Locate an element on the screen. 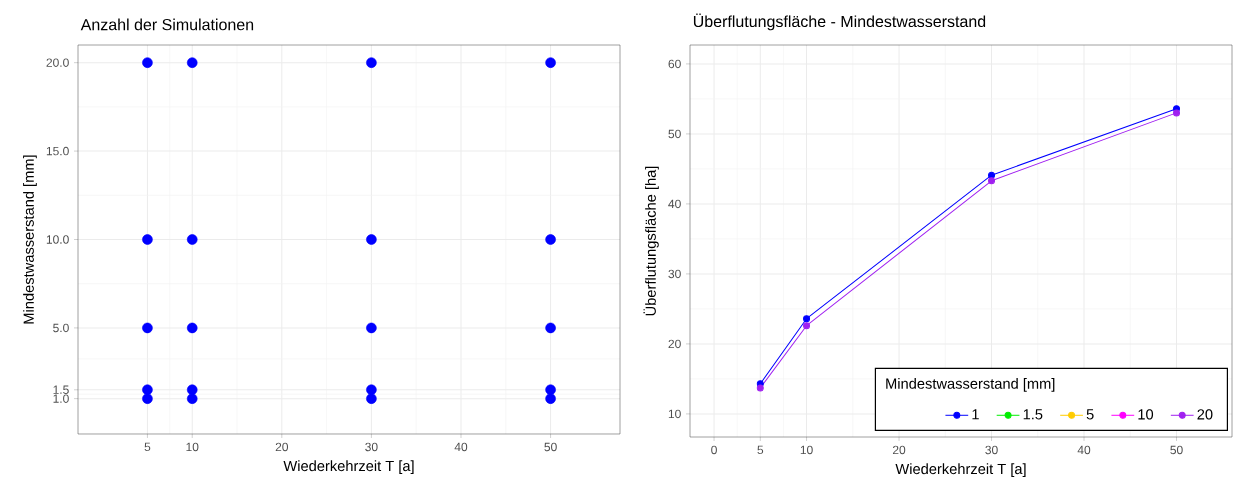 This screenshot has width=1236, height=486. y-axis-title: Überflutungsfläche [ha] is located at coordinates (651, 241).